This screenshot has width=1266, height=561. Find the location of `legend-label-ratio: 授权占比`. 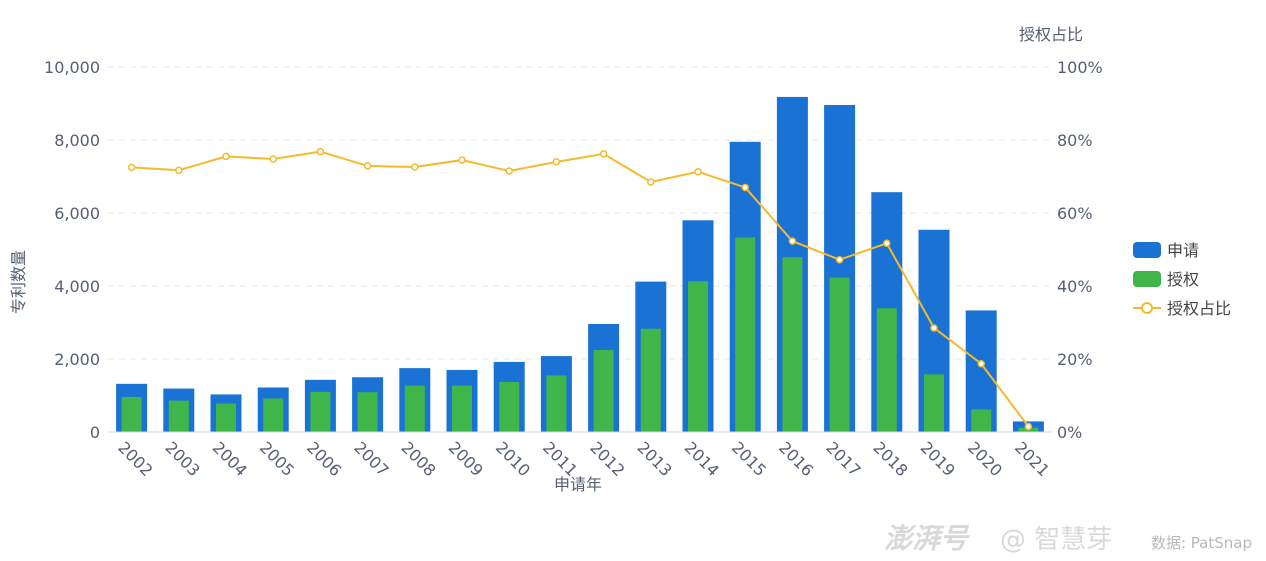

legend-label-ratio: 授权占比 is located at coordinates (1199, 308).